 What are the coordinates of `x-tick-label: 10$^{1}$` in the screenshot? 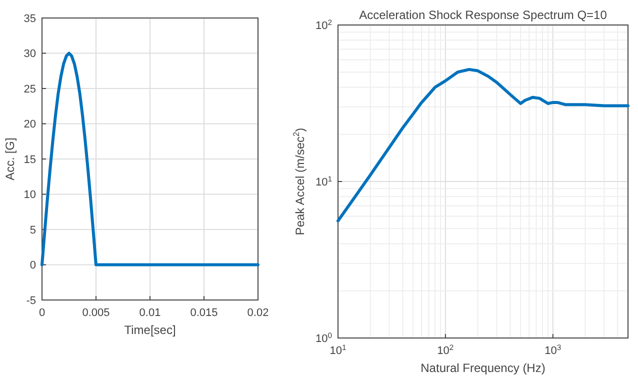 It's located at (338, 349).